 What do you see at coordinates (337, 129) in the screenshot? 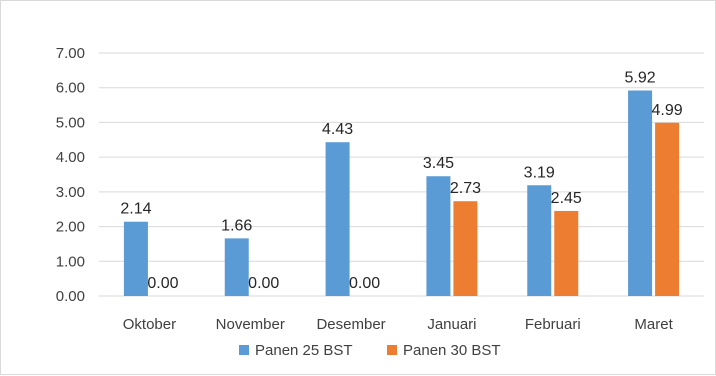
I see `data-label: 4.43` at bounding box center [337, 129].